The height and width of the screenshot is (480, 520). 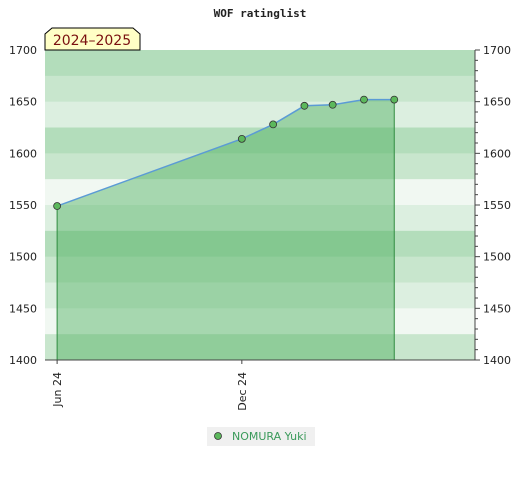 What do you see at coordinates (497, 360) in the screenshot?
I see `y-tick-label-right: 1400` at bounding box center [497, 360].